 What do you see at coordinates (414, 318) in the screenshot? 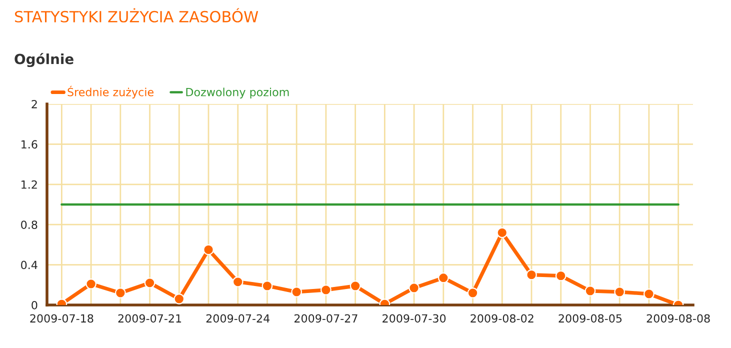
I see `x-tick-label: 2009-07-30` at bounding box center [414, 318].